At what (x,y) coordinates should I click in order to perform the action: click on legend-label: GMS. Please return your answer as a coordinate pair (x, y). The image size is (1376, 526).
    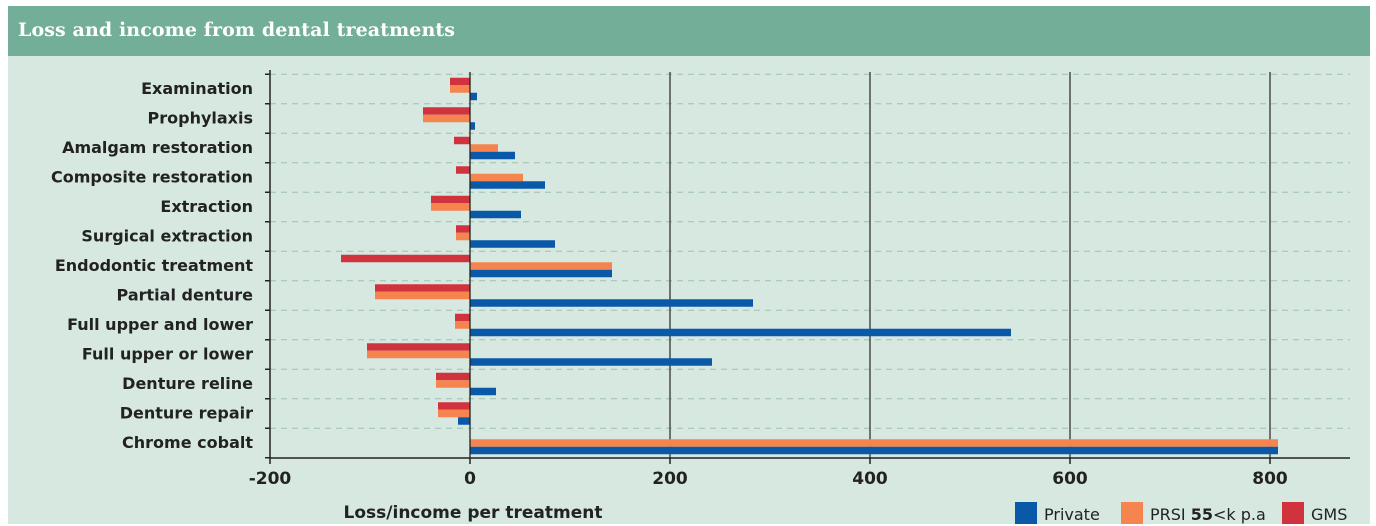
    Looking at the image, I should click on (1329, 514).